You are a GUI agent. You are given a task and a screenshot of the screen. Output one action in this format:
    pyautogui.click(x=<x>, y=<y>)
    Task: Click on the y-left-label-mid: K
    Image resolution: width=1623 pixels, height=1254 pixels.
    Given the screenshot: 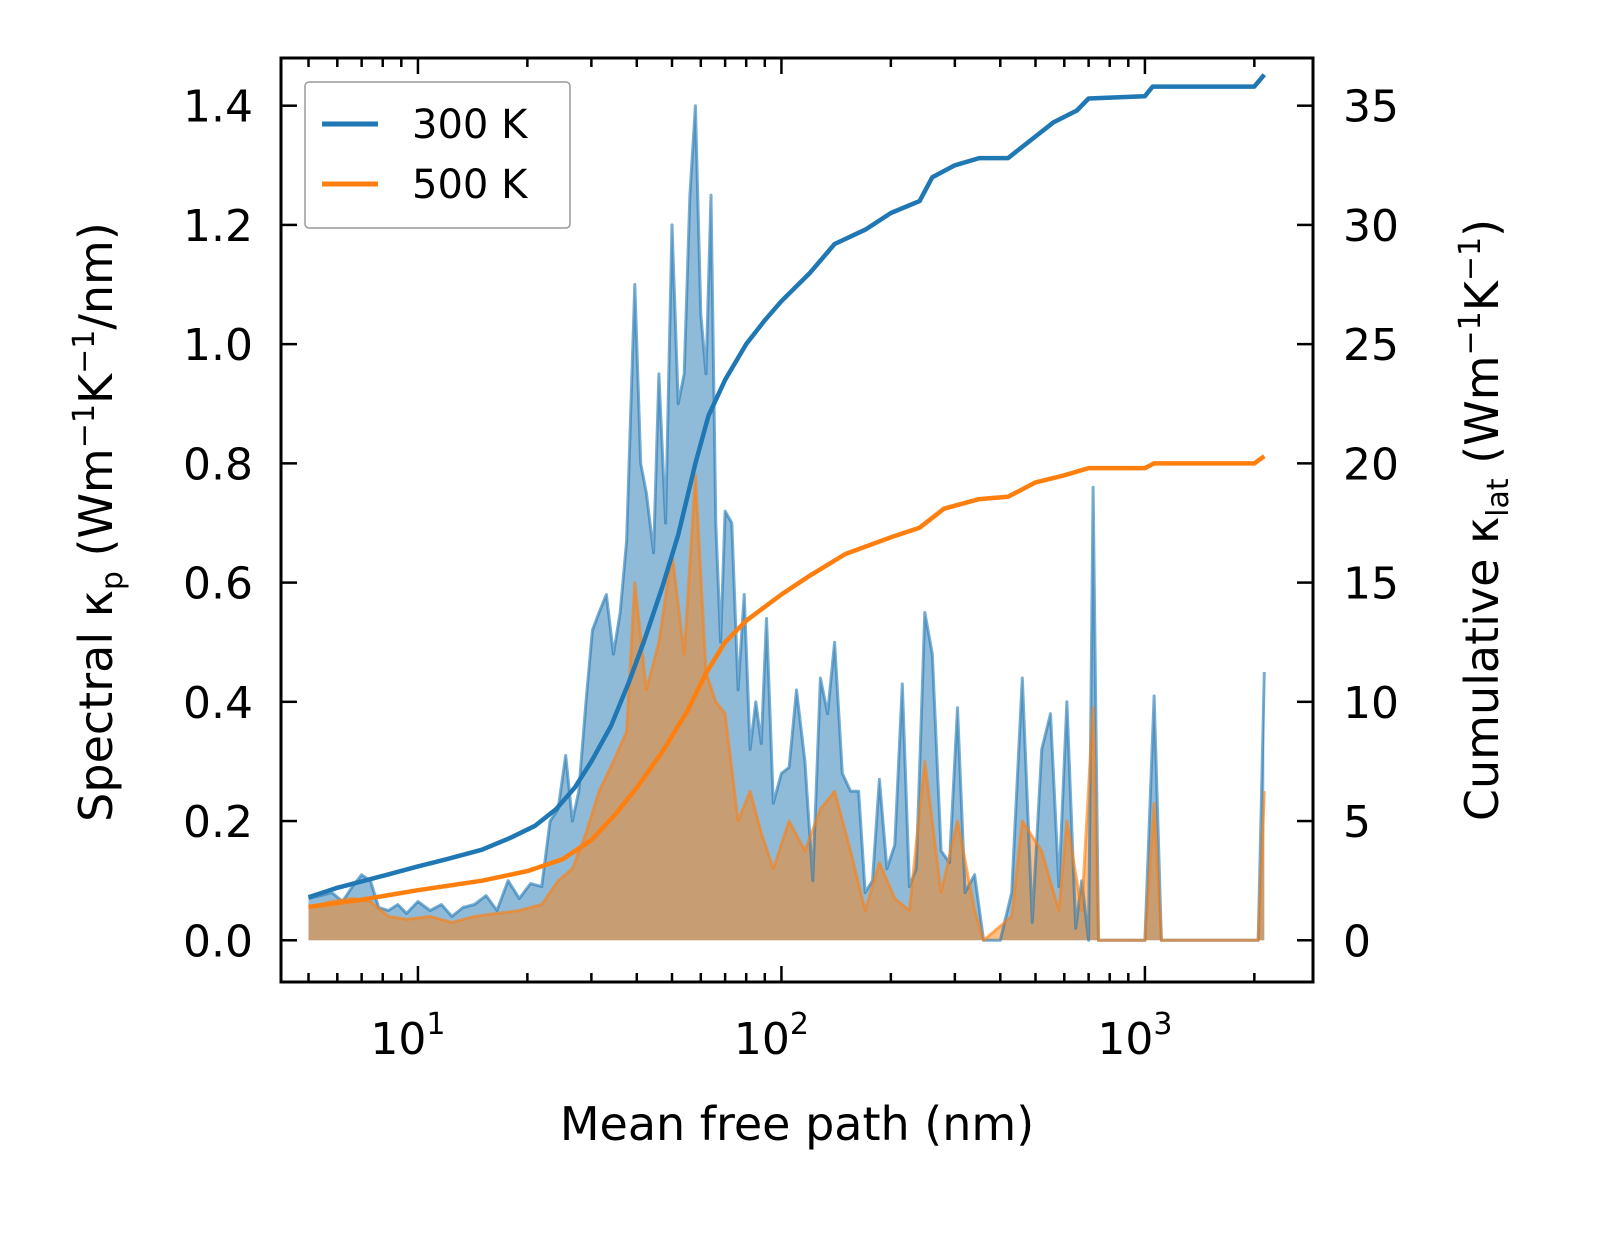 What is the action you would take?
    pyautogui.click(x=96, y=388)
    